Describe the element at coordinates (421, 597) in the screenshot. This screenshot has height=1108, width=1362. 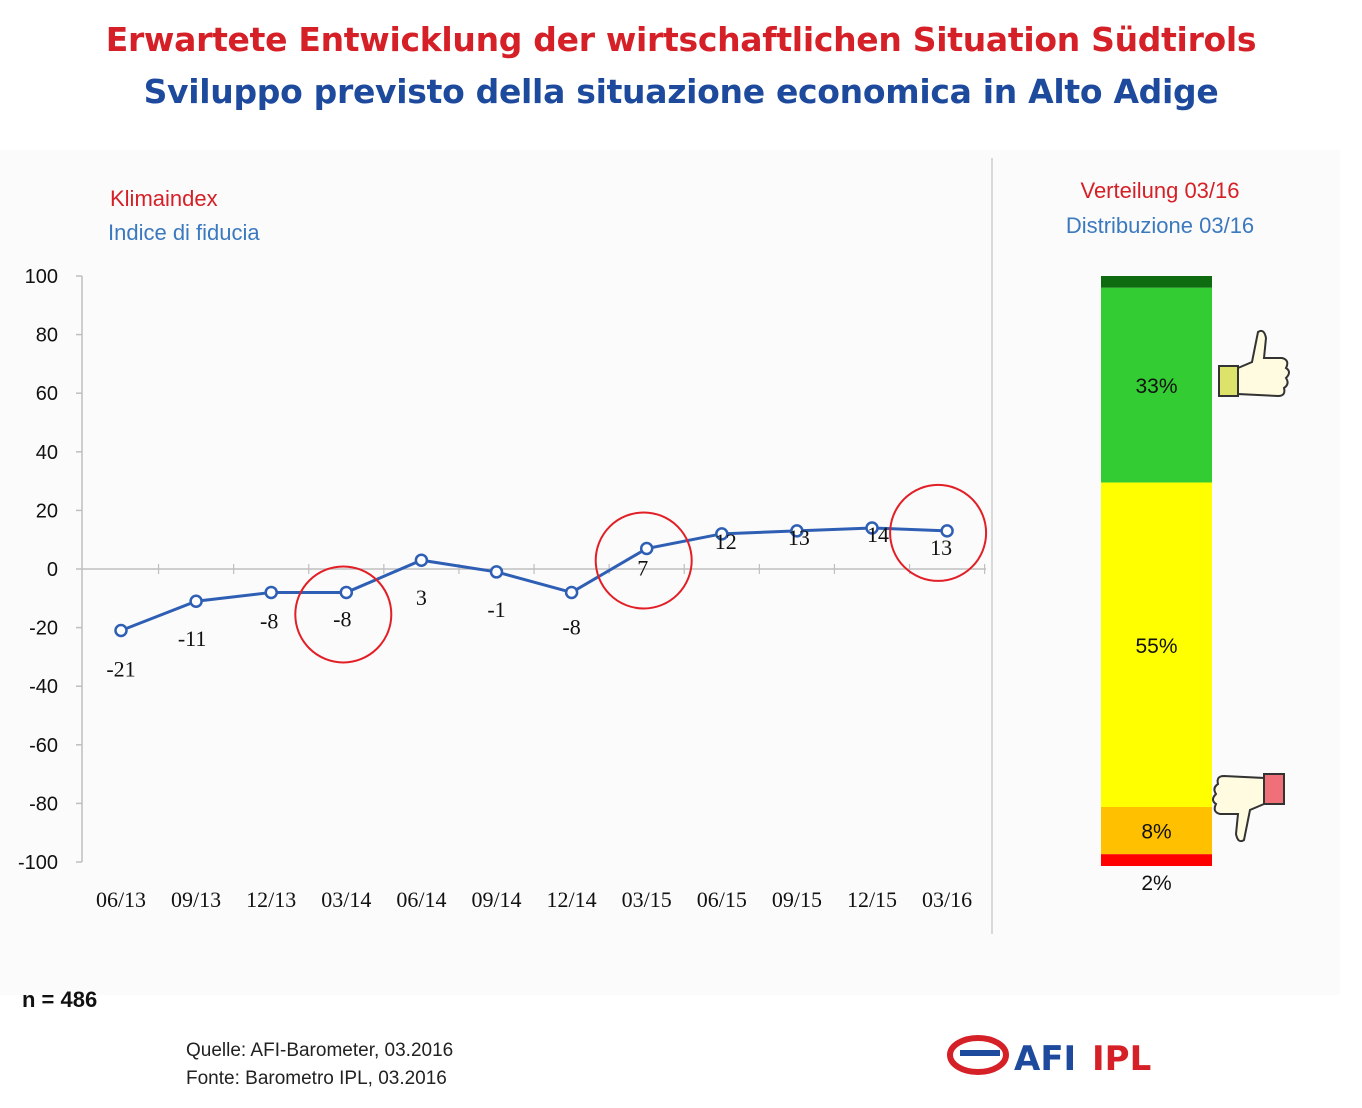
I see `data-label: 3` at that location.